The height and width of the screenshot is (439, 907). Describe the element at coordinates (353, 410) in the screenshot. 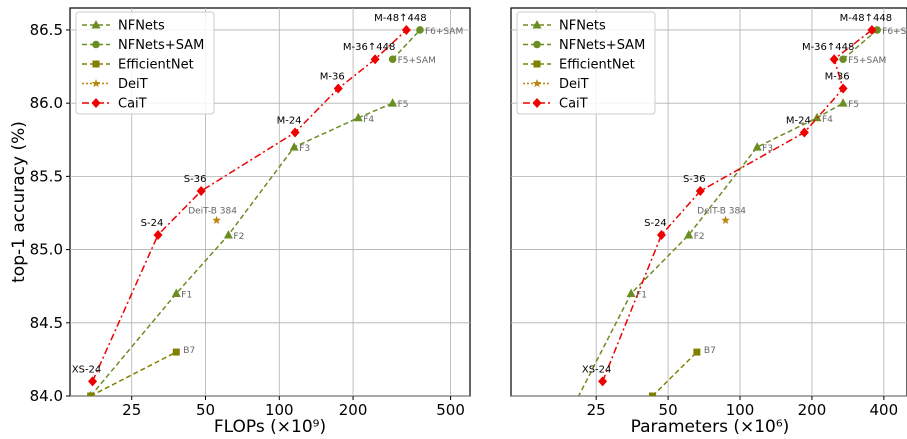

I see `flops-x-tick-label: 200` at that location.